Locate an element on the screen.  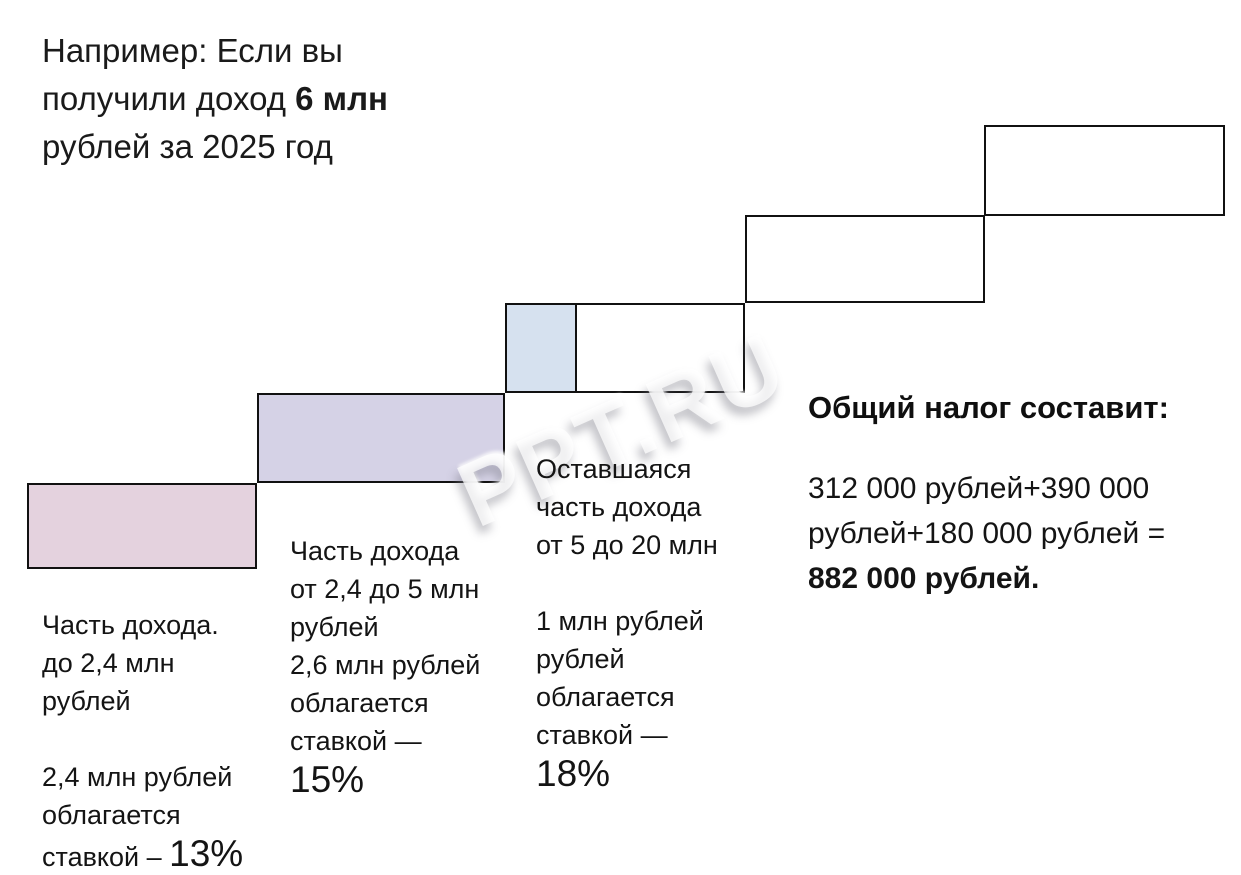
text-line: ставкой – 13% is located at coordinates (142, 854).